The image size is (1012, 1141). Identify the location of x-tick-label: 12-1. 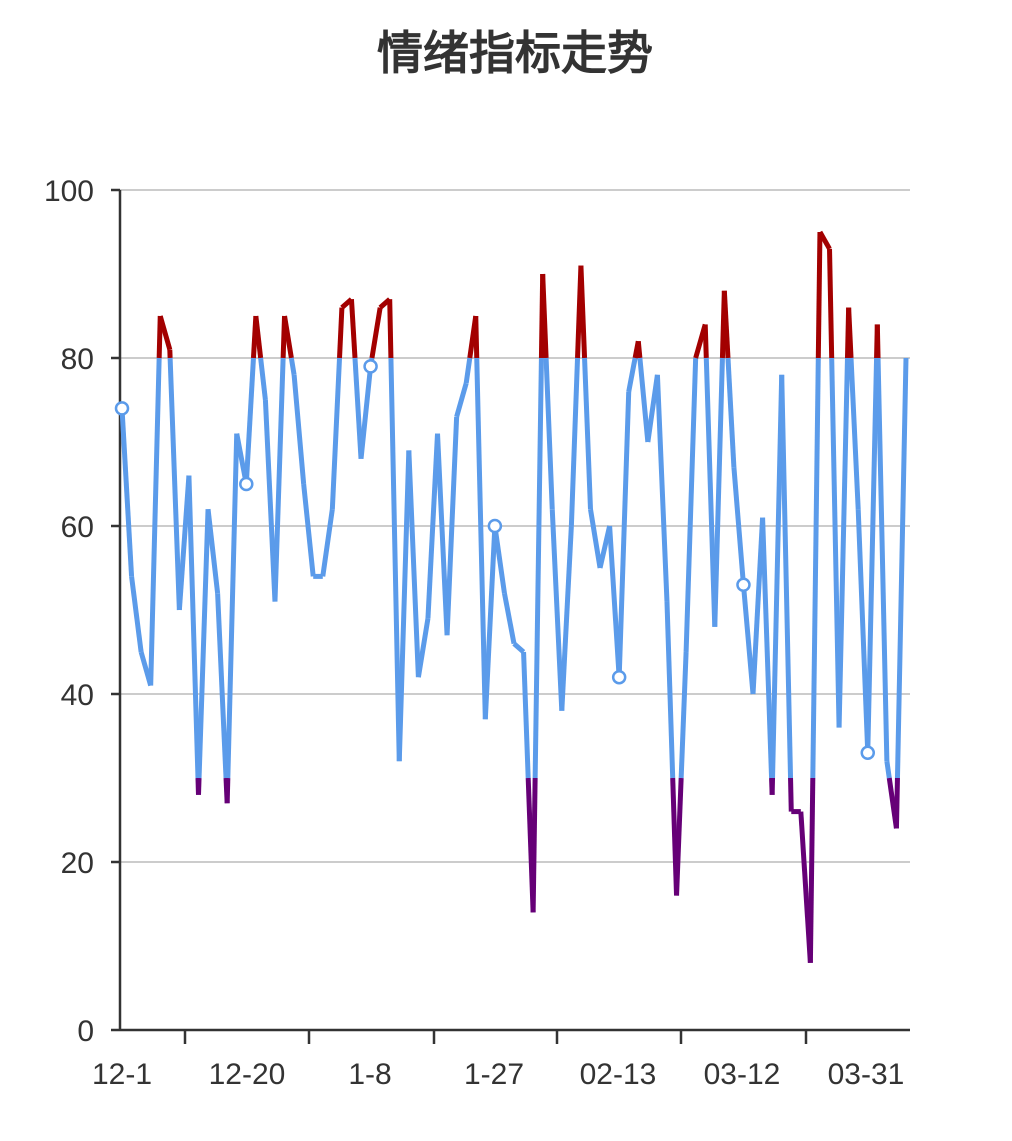
(122, 1074).